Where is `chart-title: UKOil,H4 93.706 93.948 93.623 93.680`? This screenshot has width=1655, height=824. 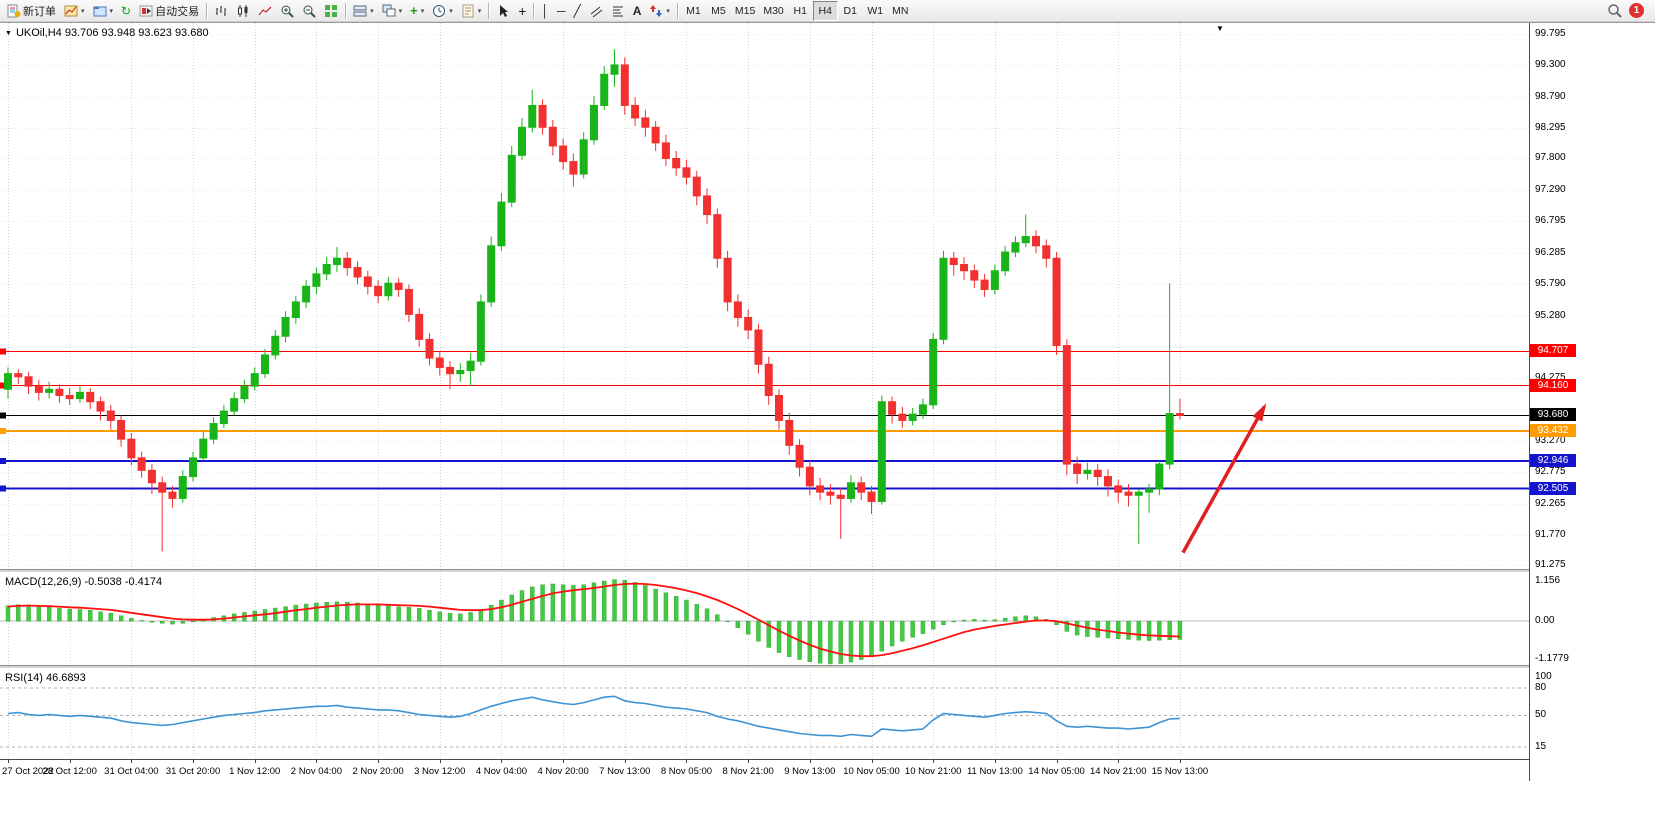 chart-title: UKOil,H4 93.706 93.948 93.623 93.680 is located at coordinates (112, 33).